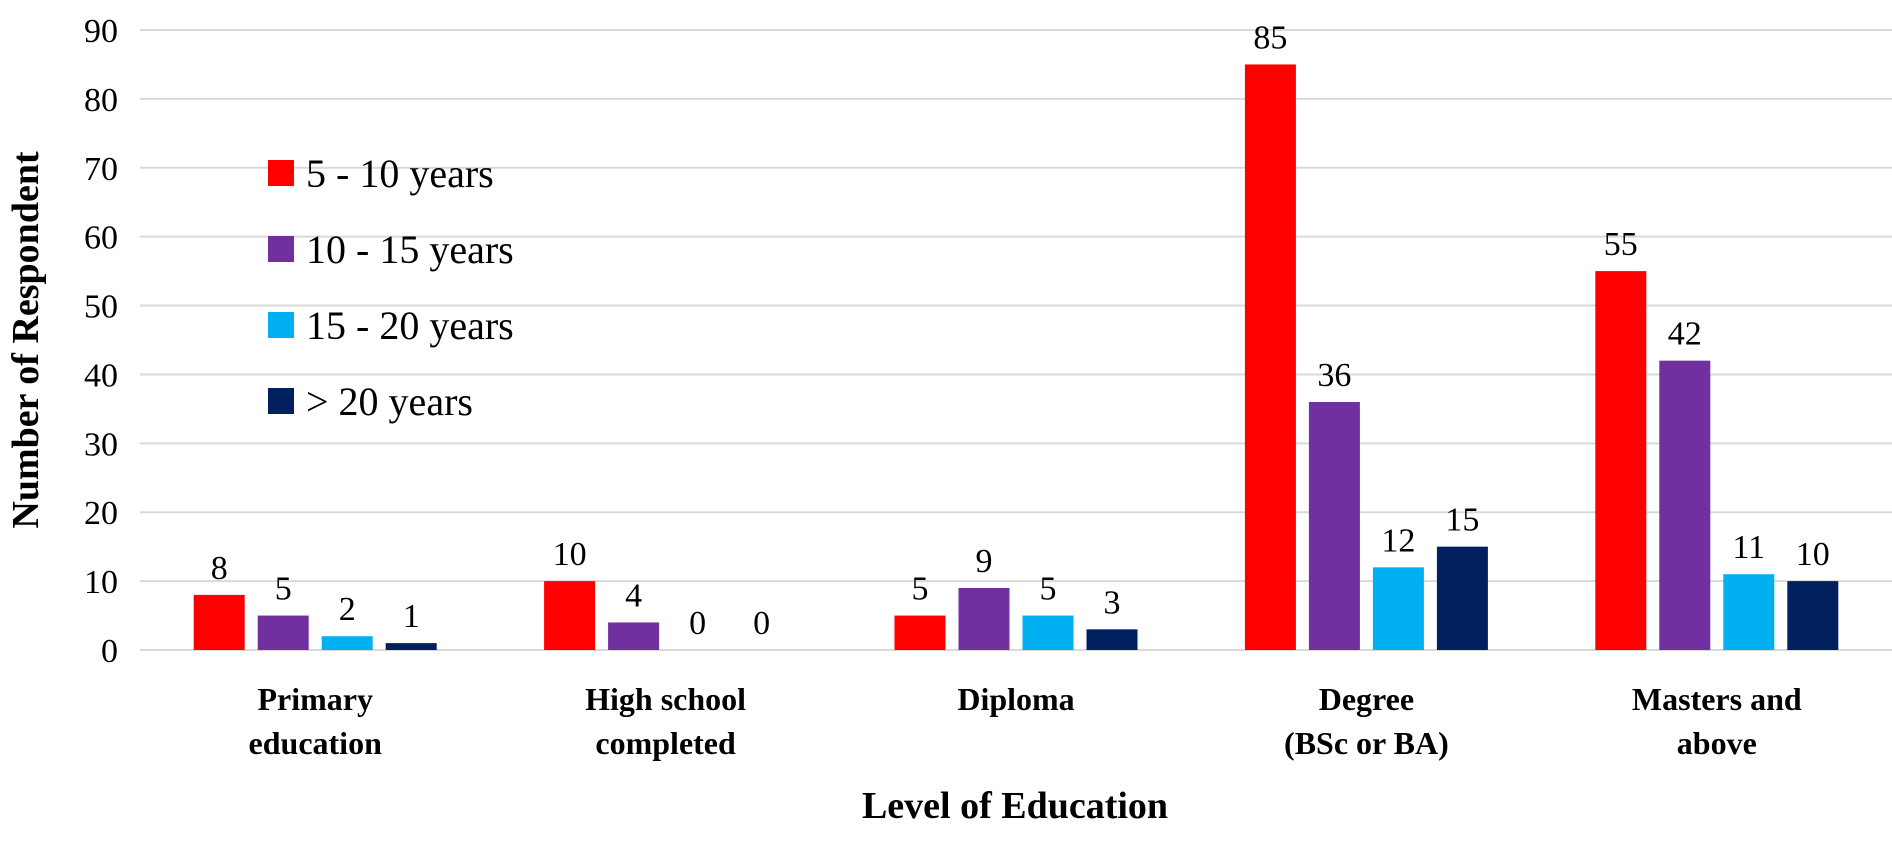 The image size is (1892, 842). Describe the element at coordinates (101, 341) in the screenshot. I see `y-axis-ticks: 0 10 20 30 40 50 60 70 80 90` at that location.